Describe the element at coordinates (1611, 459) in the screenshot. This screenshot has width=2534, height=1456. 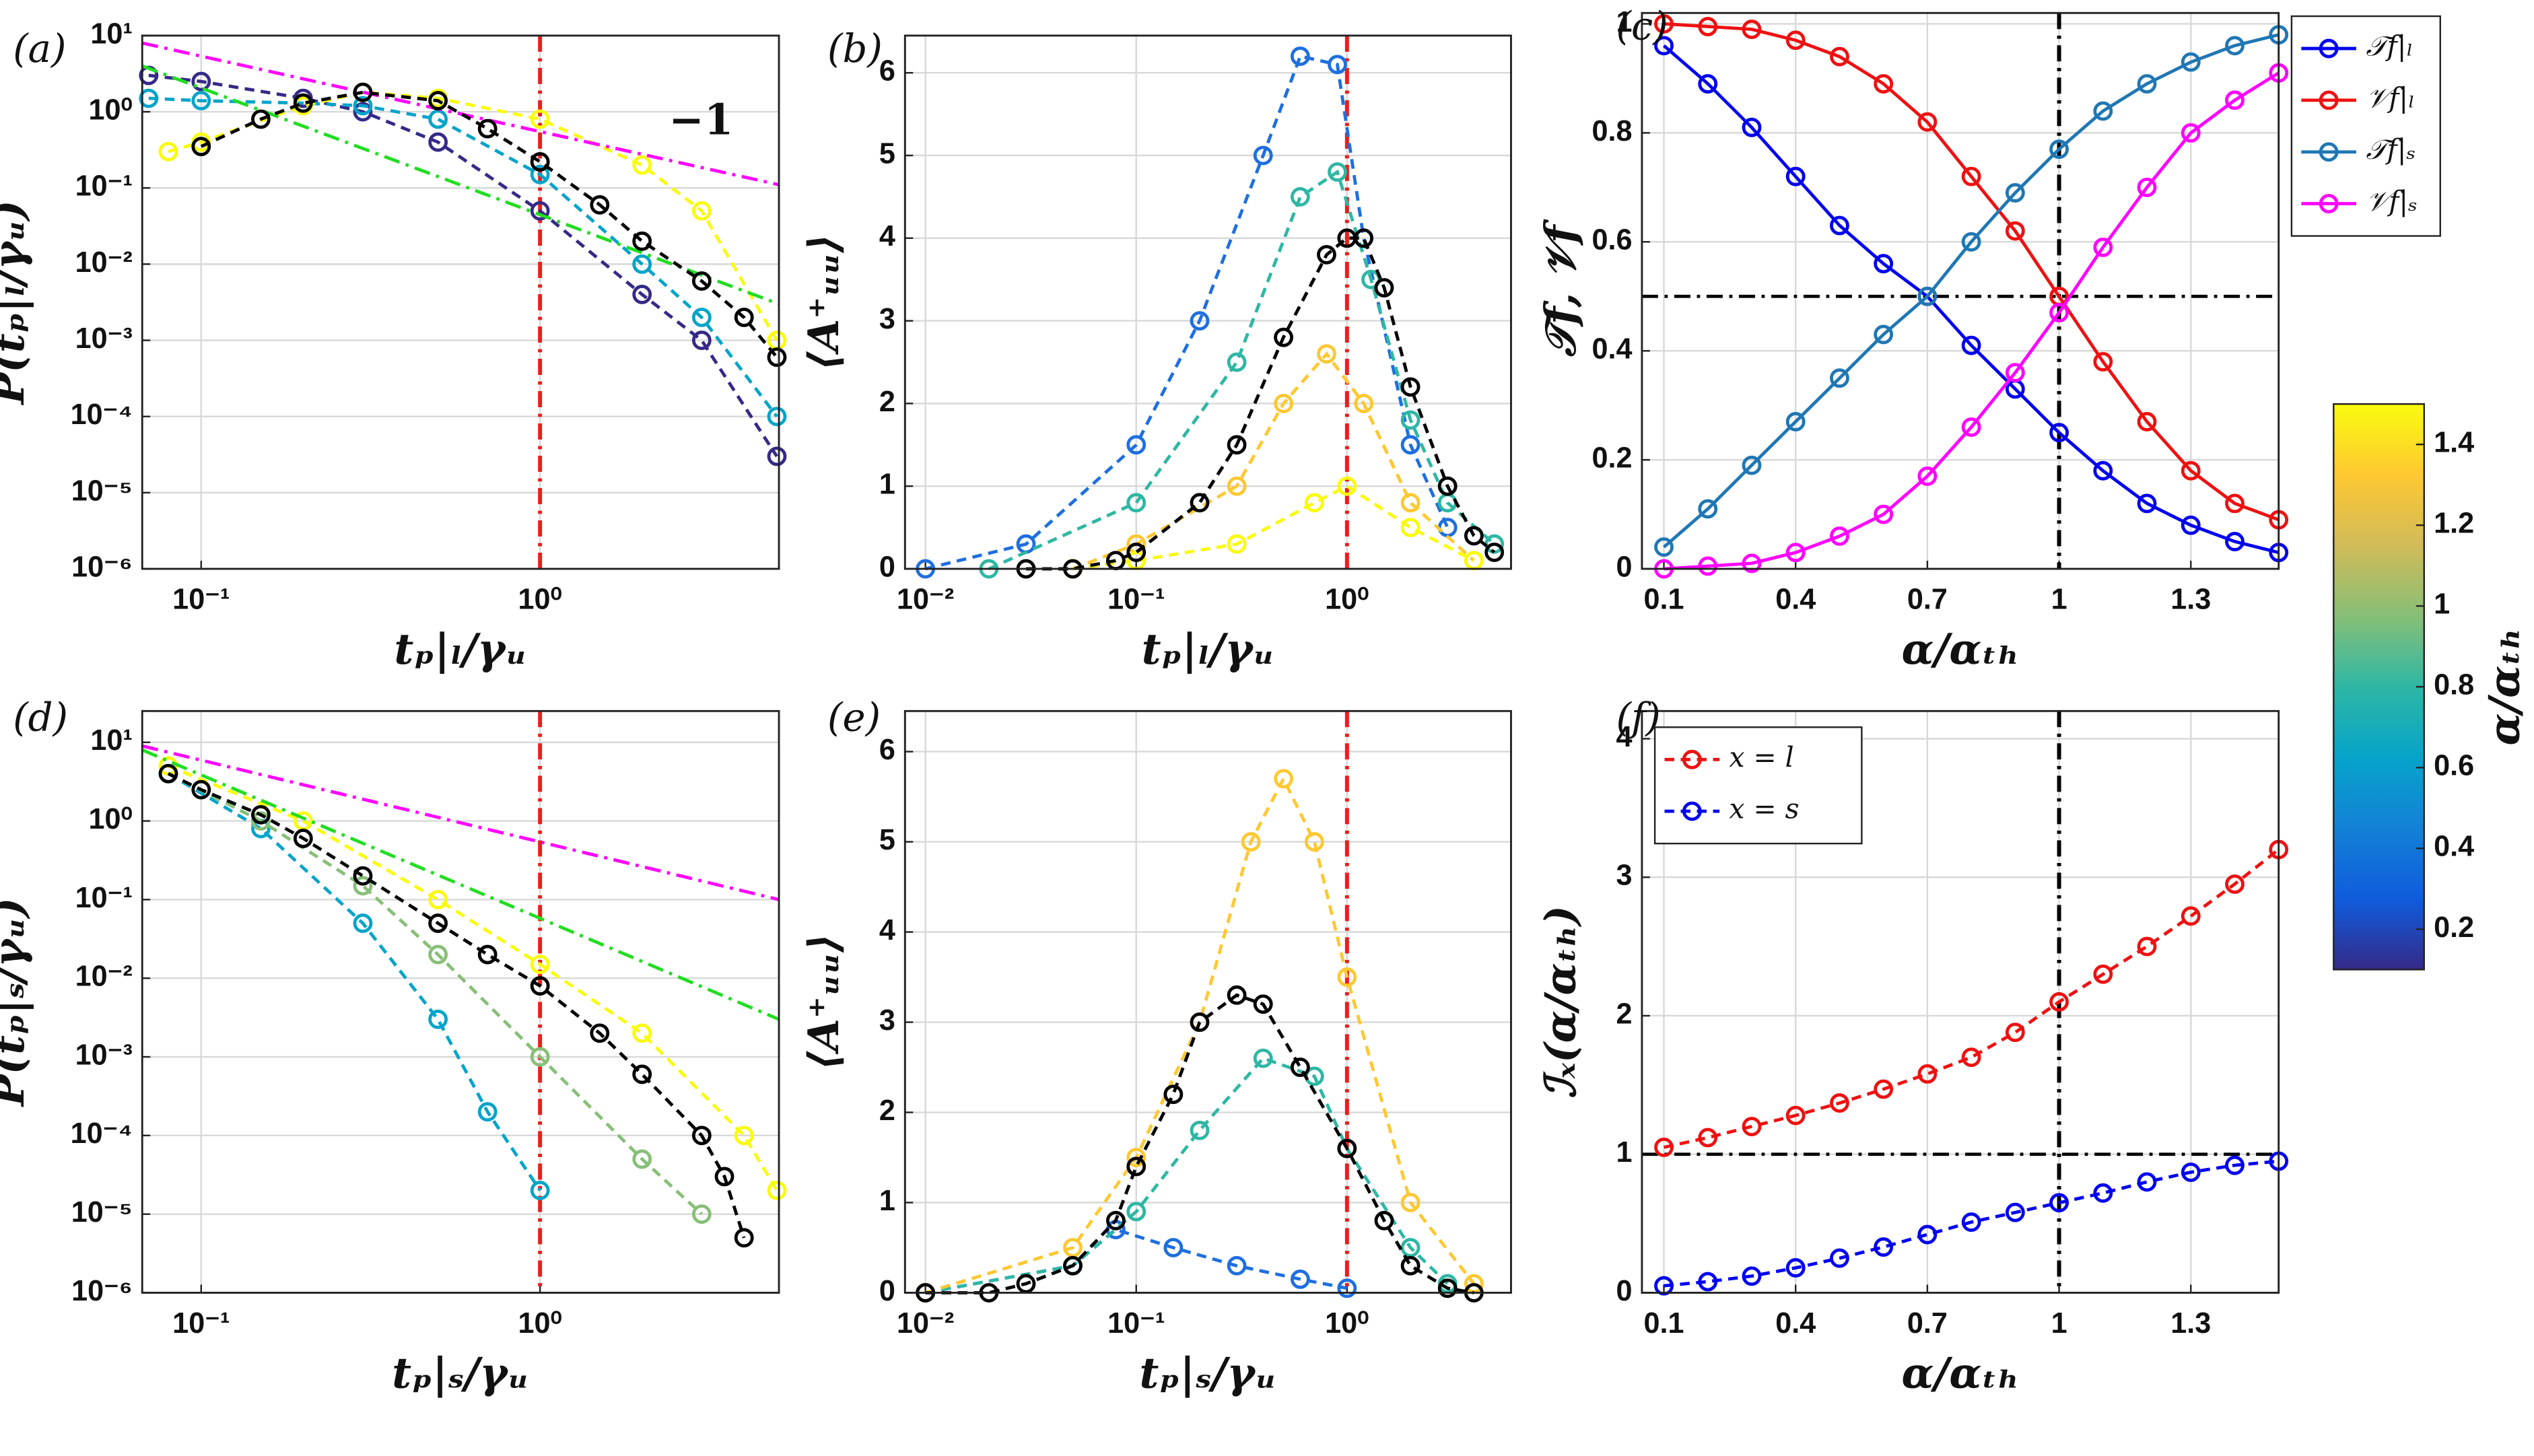
I see `y-tick-label: 0.2` at that location.